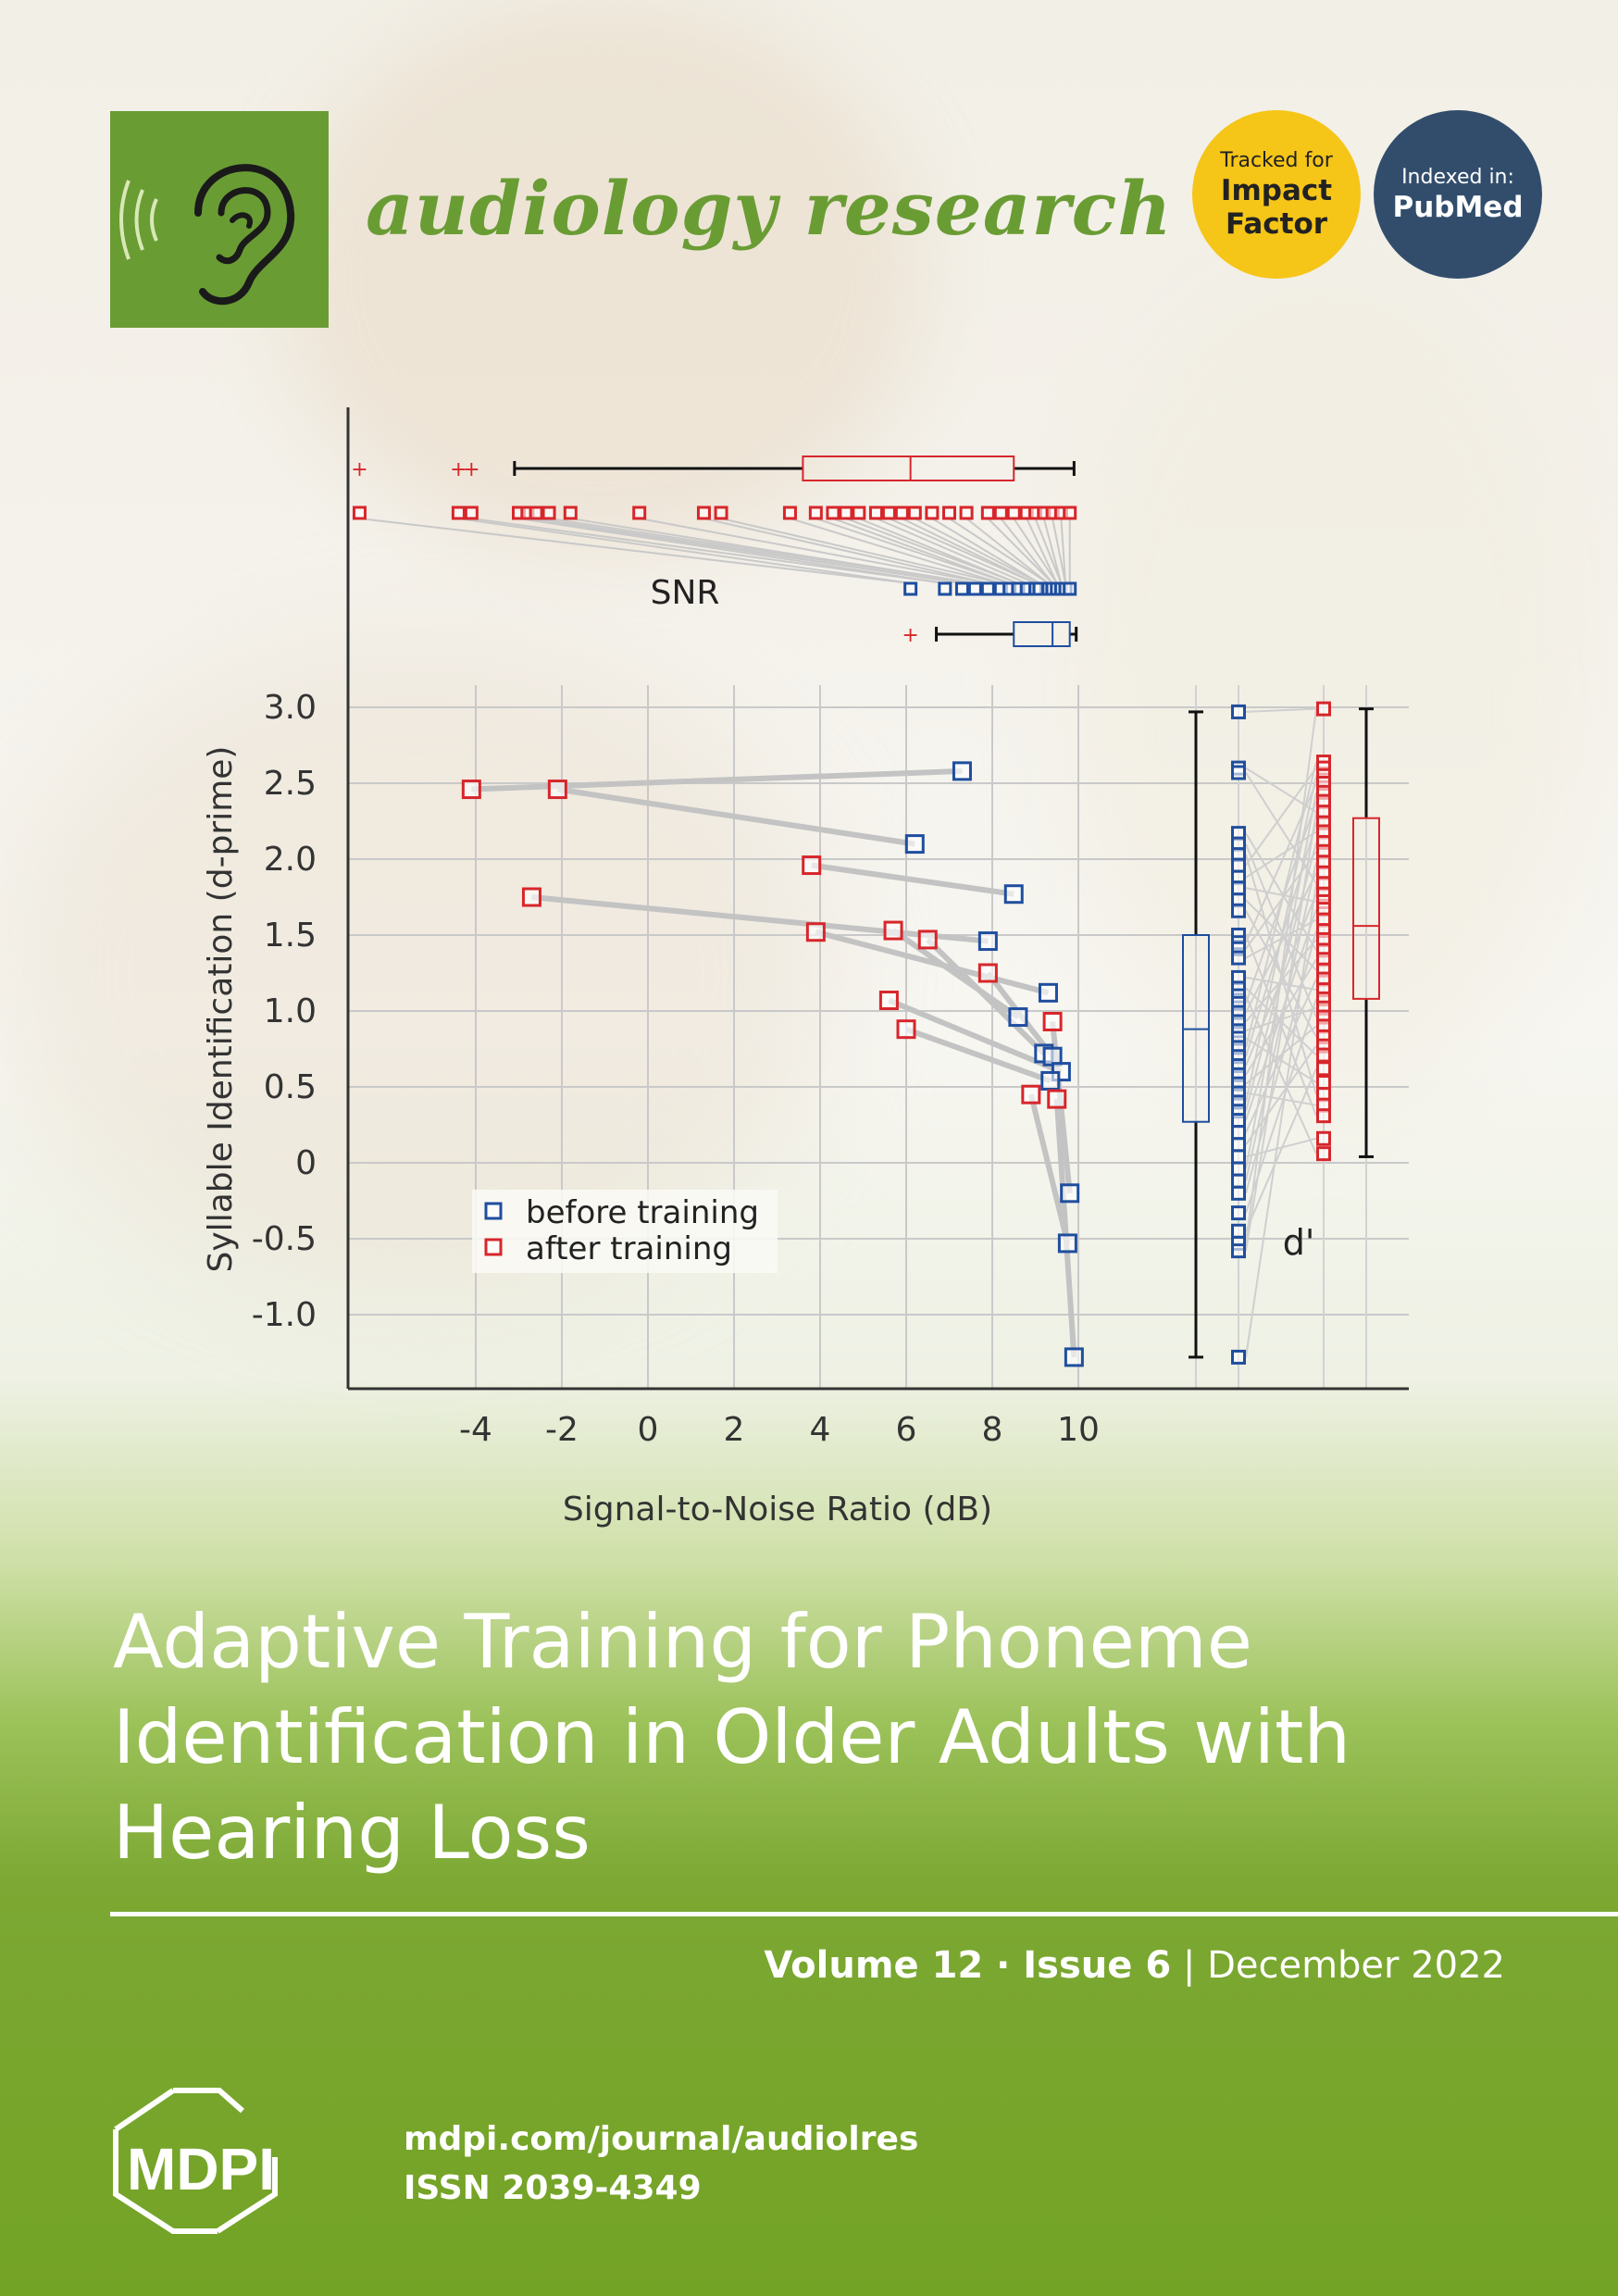 Image resolution: width=1618 pixels, height=2296 pixels. I want to click on issue-bar: |, so click(1189, 1965).